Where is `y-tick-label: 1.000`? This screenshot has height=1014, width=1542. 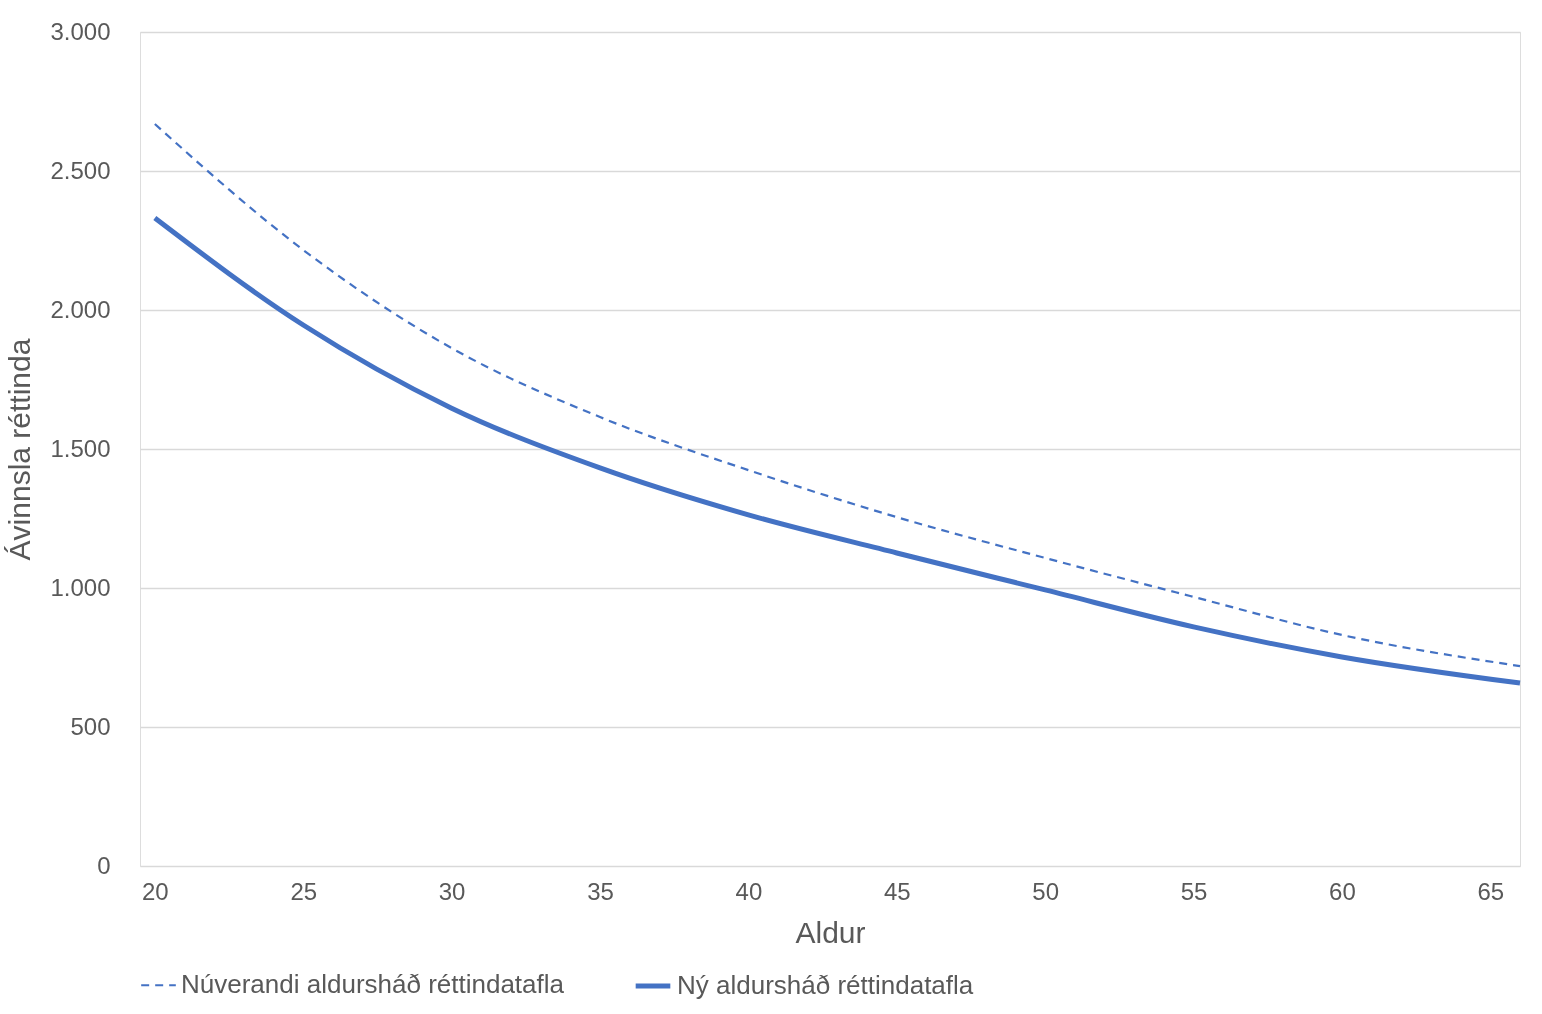 y-tick-label: 1.000 is located at coordinates (80, 587).